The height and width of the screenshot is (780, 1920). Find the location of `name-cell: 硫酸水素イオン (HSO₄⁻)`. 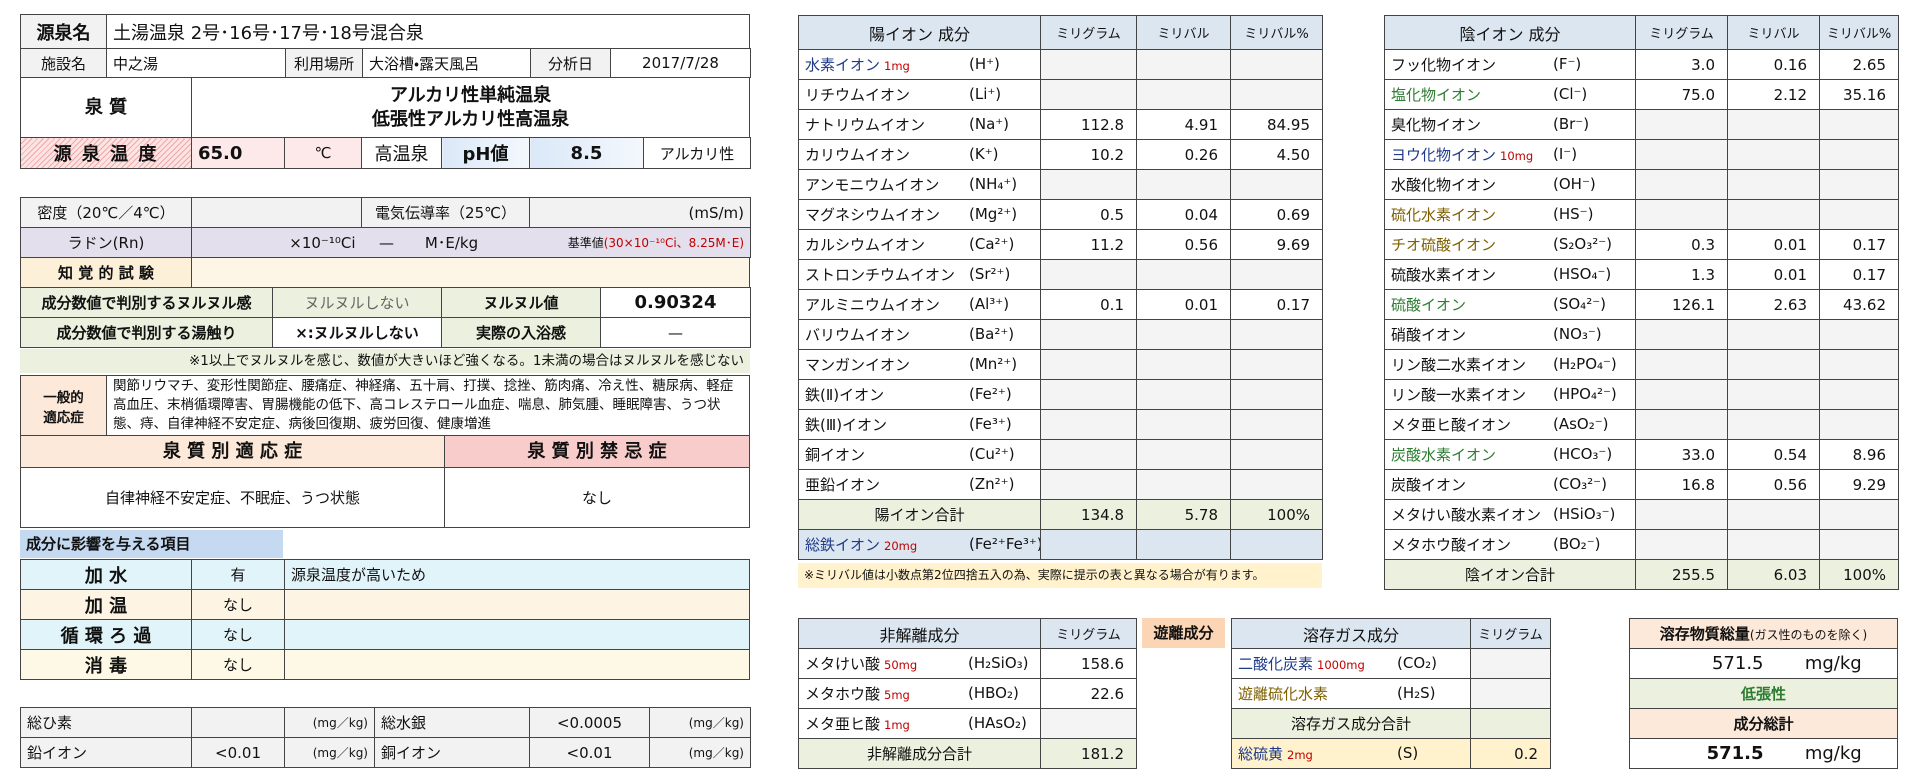

name-cell: 硫酸水素イオン (HSO₄⁻) is located at coordinates (1510, 274).